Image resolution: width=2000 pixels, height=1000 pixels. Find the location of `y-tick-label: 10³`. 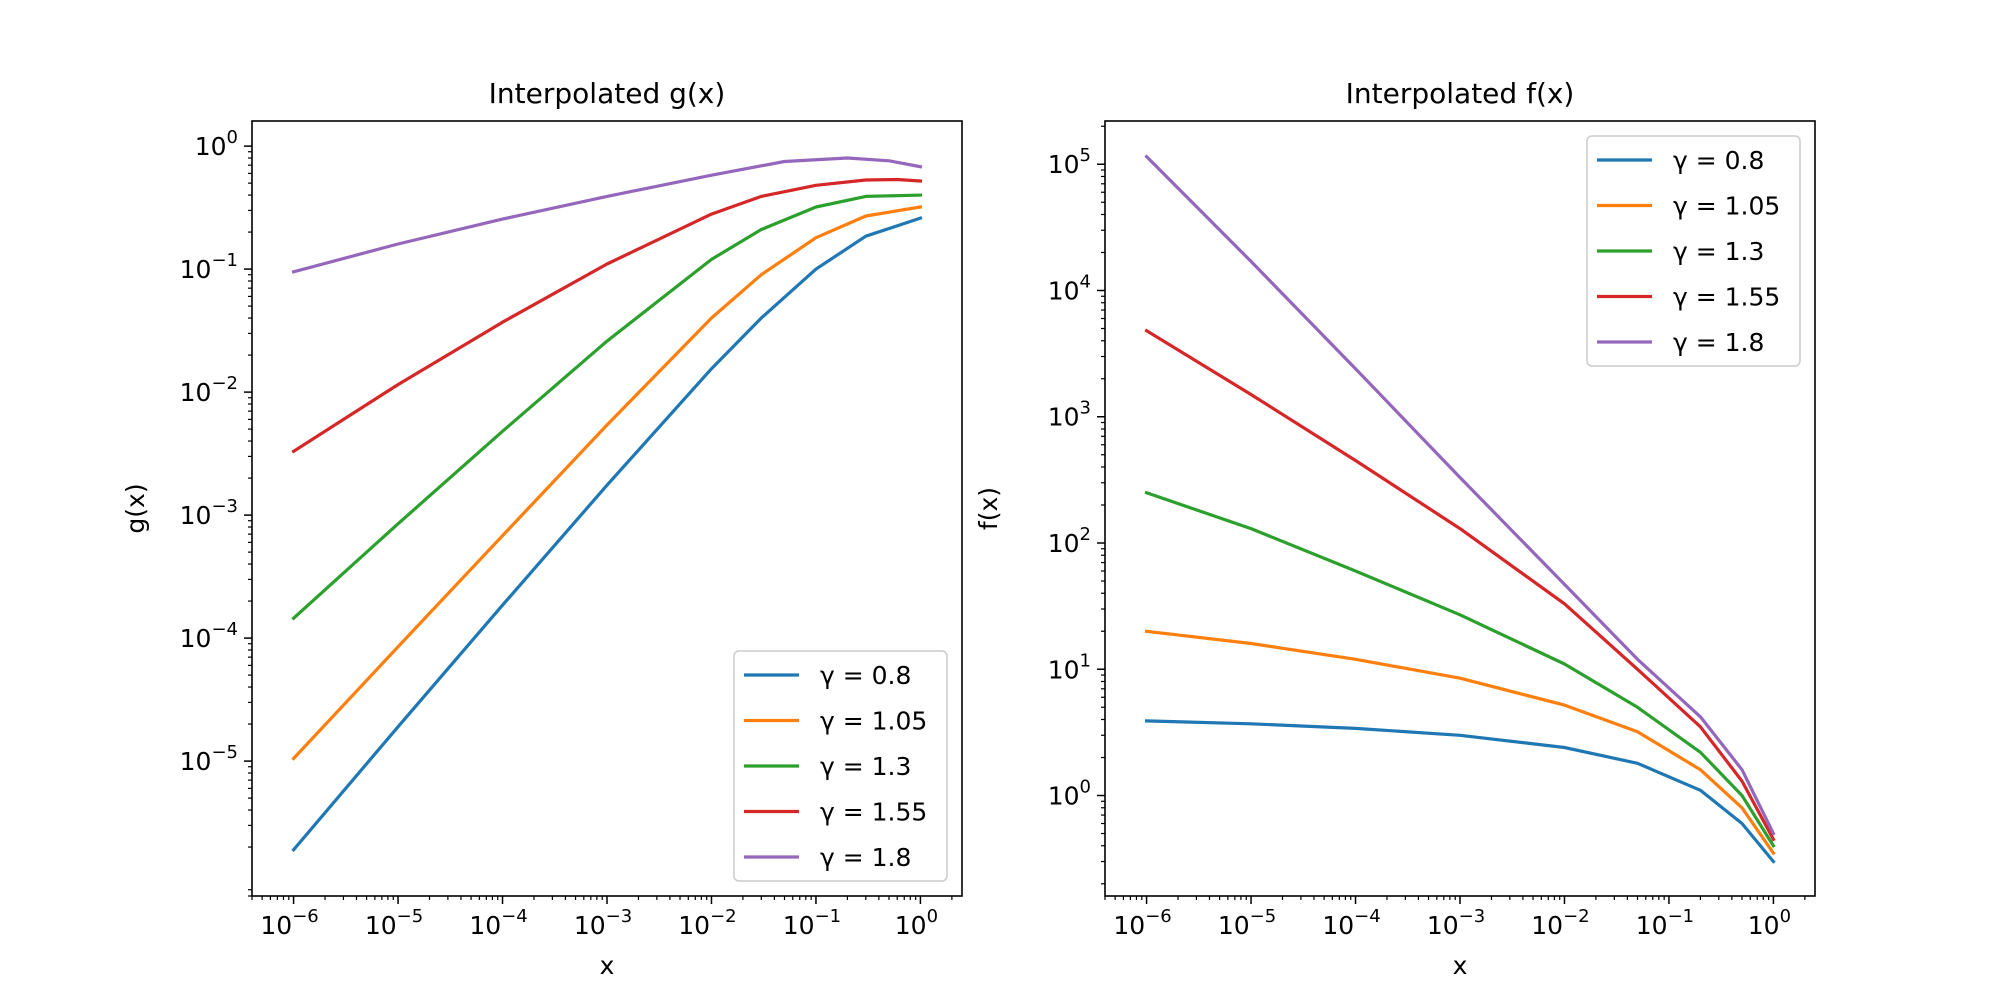

y-tick-label: 10³ is located at coordinates (1069, 415).